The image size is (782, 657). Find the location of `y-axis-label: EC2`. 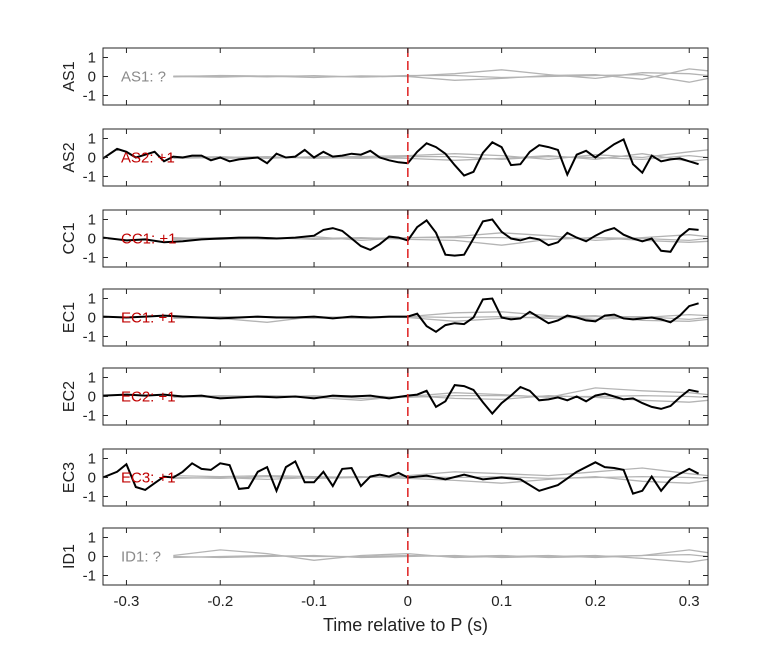

y-axis-label: EC2 is located at coordinates (69, 396).